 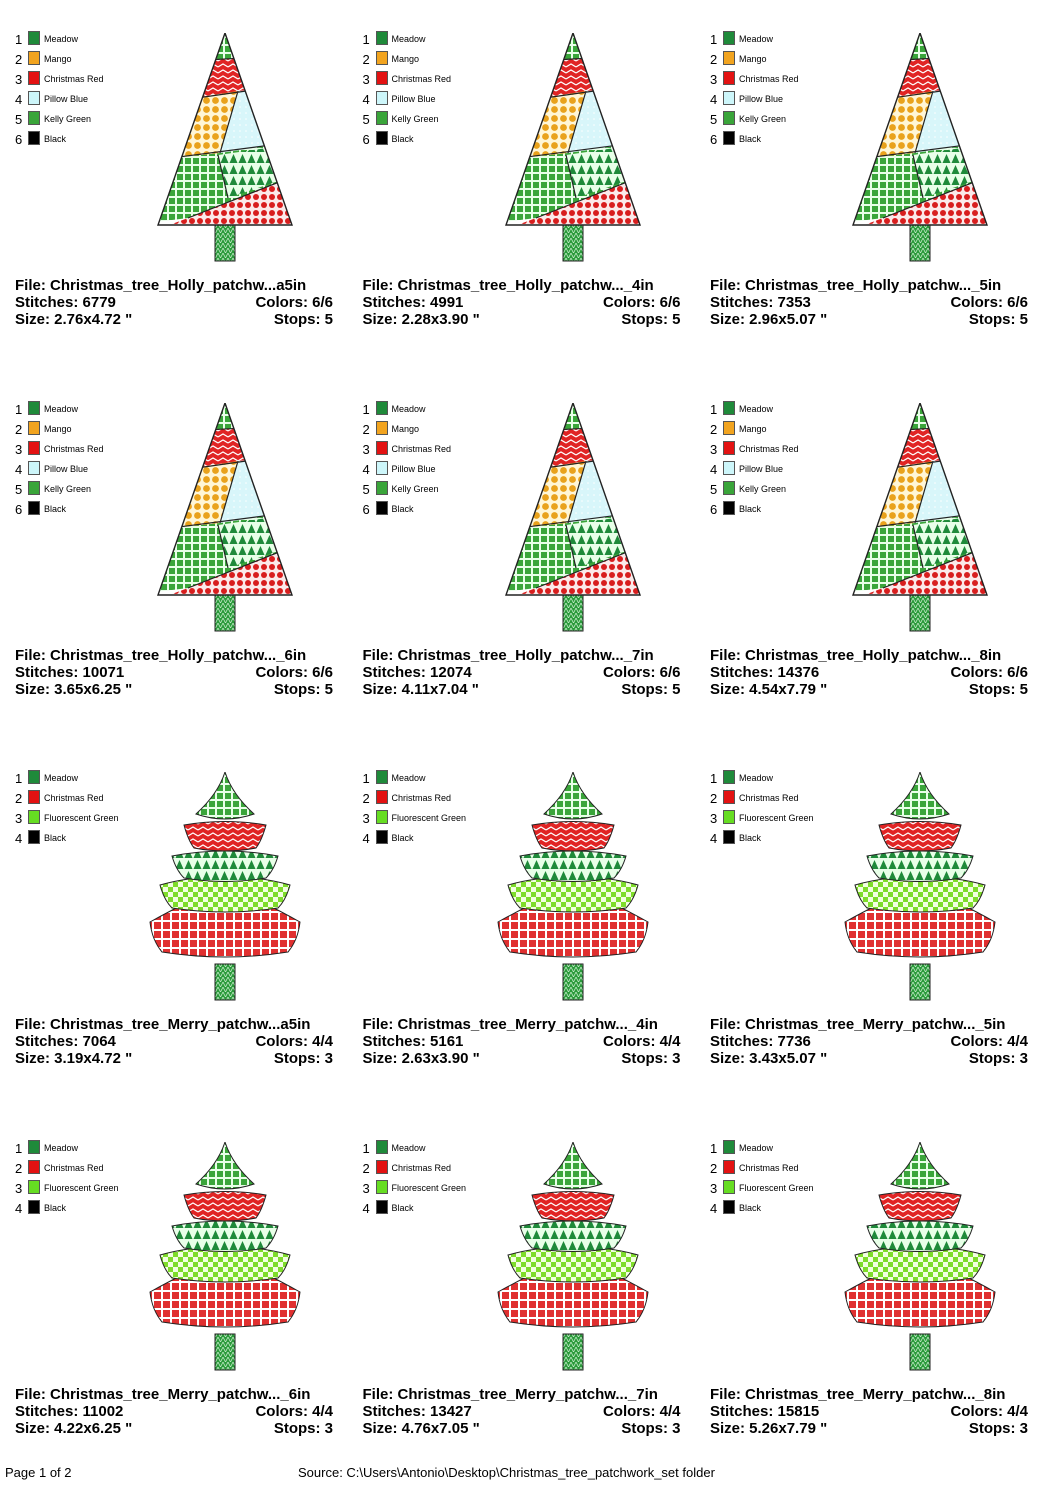 I want to click on stitches: Stitches: 5161, so click(x=413, y=1041).